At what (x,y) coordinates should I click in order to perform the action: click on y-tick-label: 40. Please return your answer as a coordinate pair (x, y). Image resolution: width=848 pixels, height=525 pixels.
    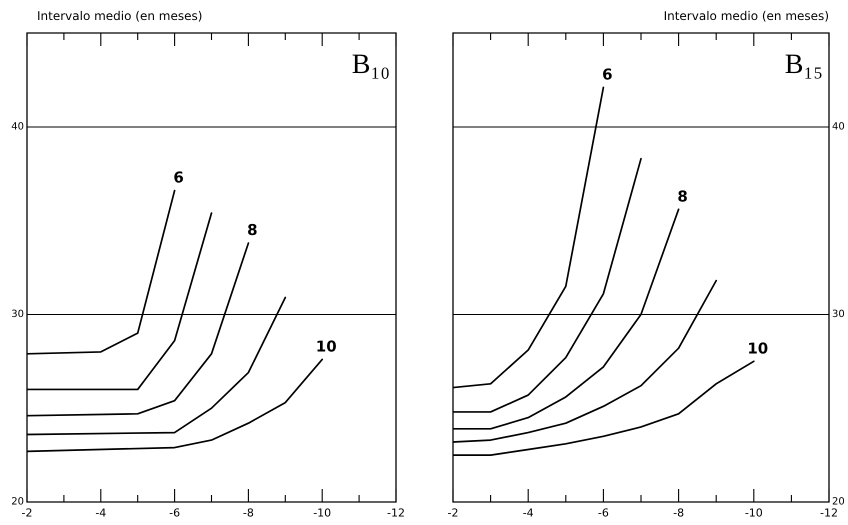
    Looking at the image, I should click on (17, 126).